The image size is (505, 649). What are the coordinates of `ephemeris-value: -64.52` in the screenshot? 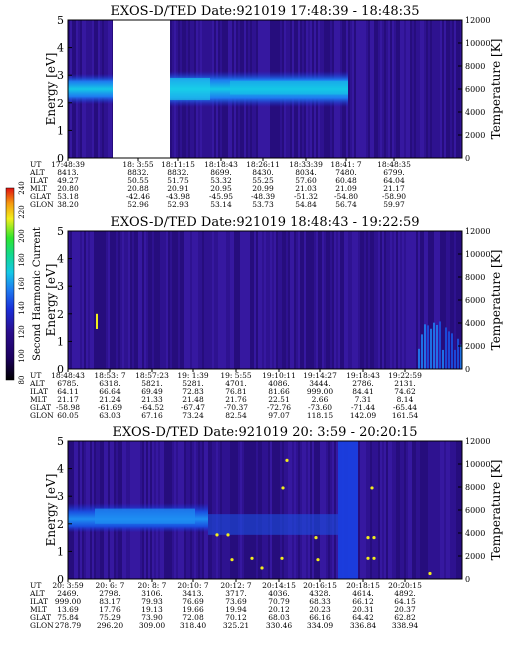 It's located at (152, 407).